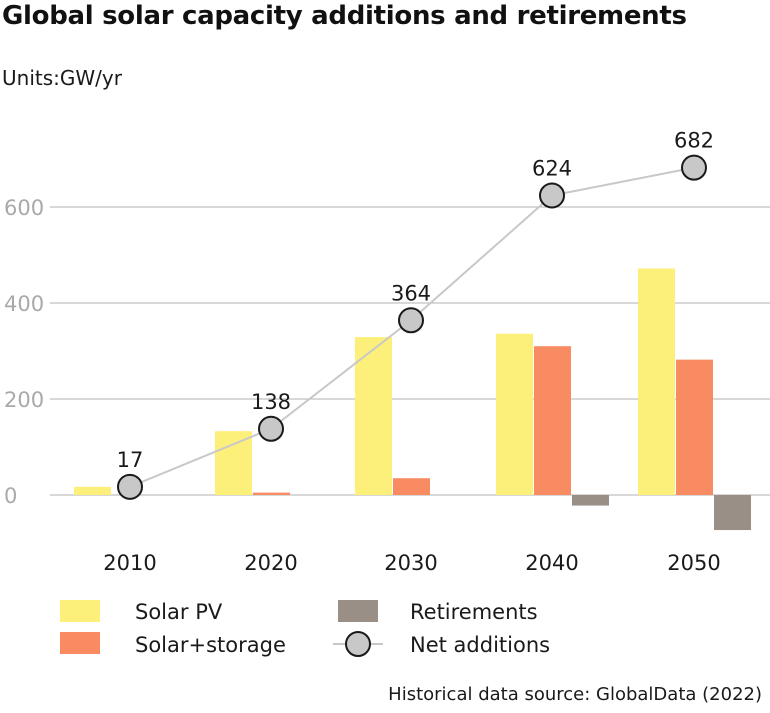 The image size is (770, 713). Describe the element at coordinates (24, 208) in the screenshot. I see `y-tick-label-600: 600` at that location.